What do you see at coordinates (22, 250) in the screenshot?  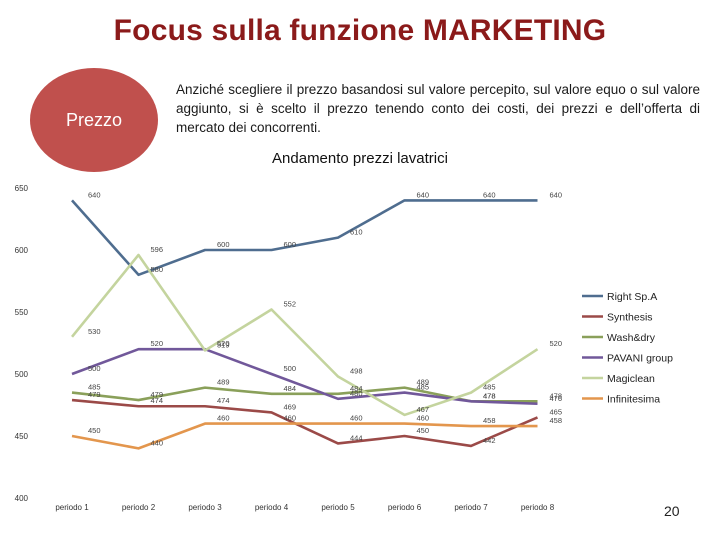 I see `y-tick-label: 600` at bounding box center [22, 250].